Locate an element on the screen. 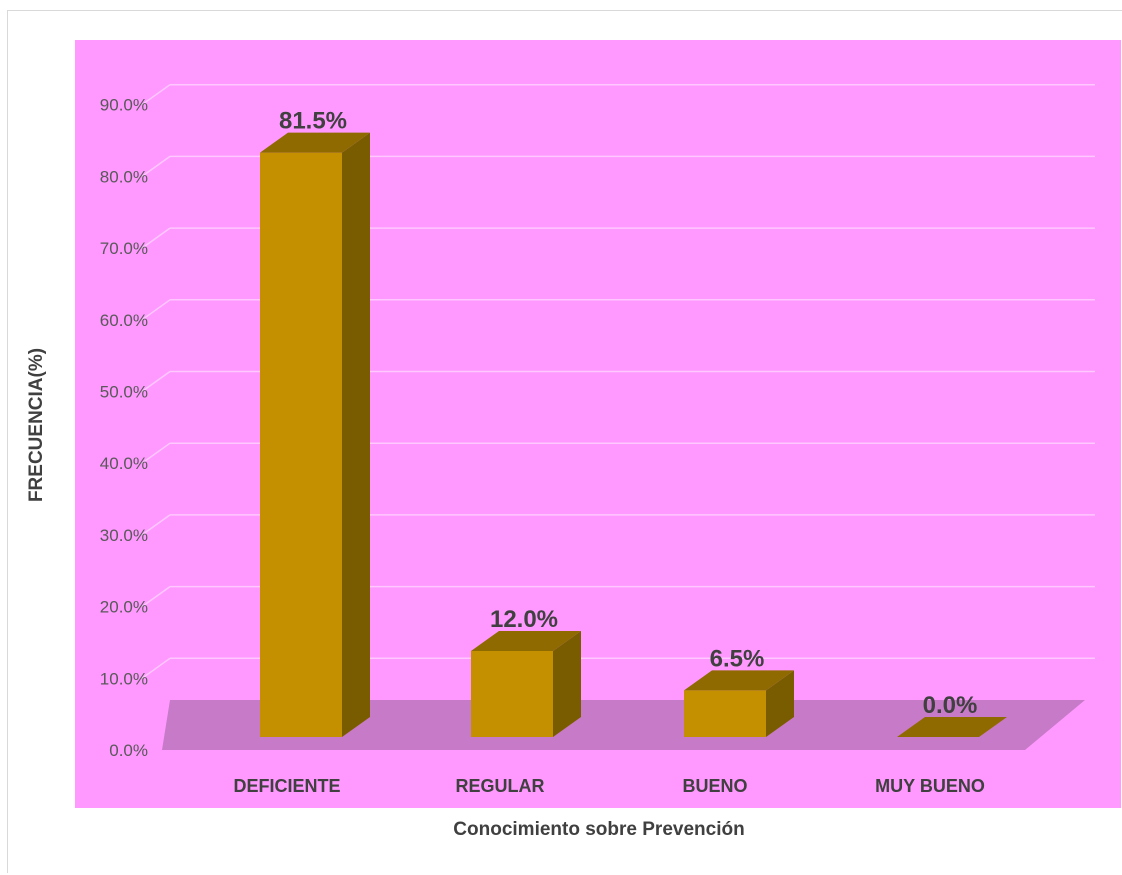 This screenshot has width=1122, height=875. y-tick-label: 90.0% is located at coordinates (124, 105).